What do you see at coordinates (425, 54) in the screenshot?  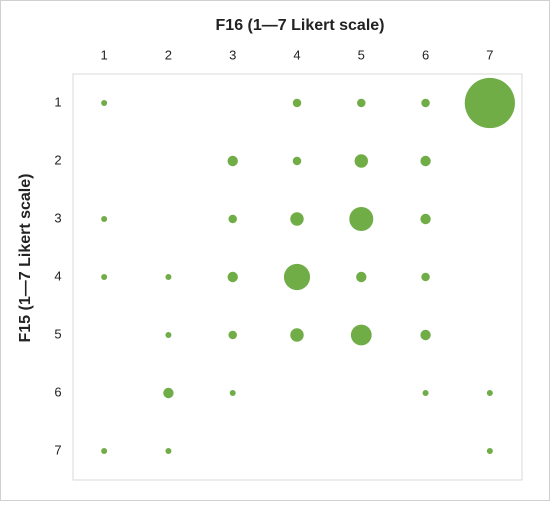 I see `x-tick-label: 6` at bounding box center [425, 54].